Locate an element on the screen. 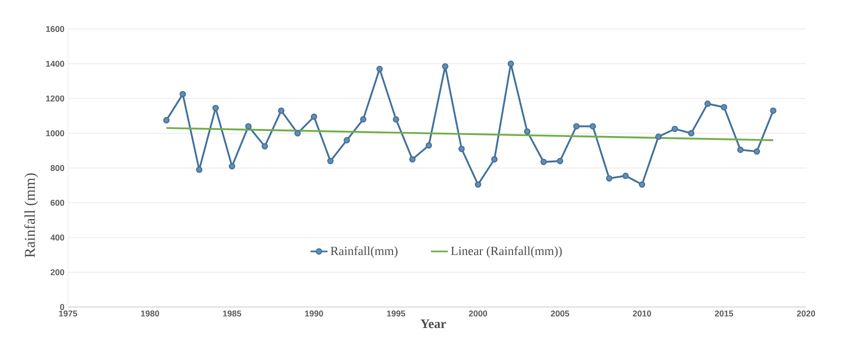 Image resolution: width=841 pixels, height=358 pixels. x-tick-label: 2015 is located at coordinates (724, 313).